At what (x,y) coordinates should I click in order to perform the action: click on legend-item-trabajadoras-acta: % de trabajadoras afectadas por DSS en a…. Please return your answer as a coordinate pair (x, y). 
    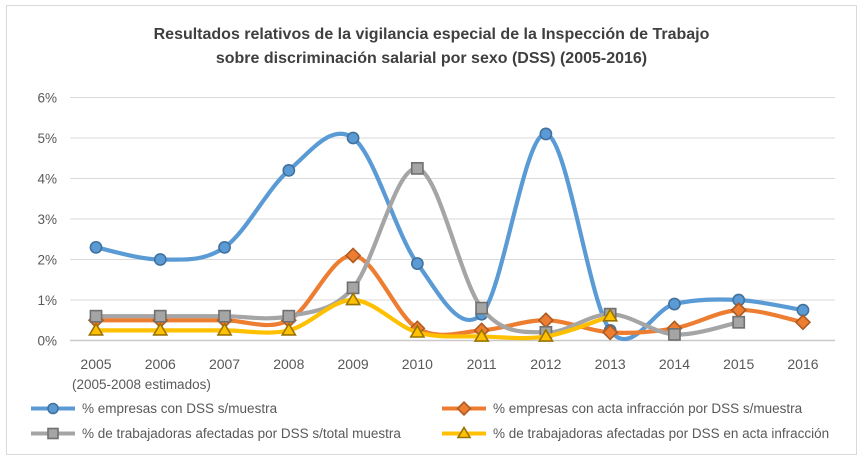
    Looking at the image, I should click on (635, 433).